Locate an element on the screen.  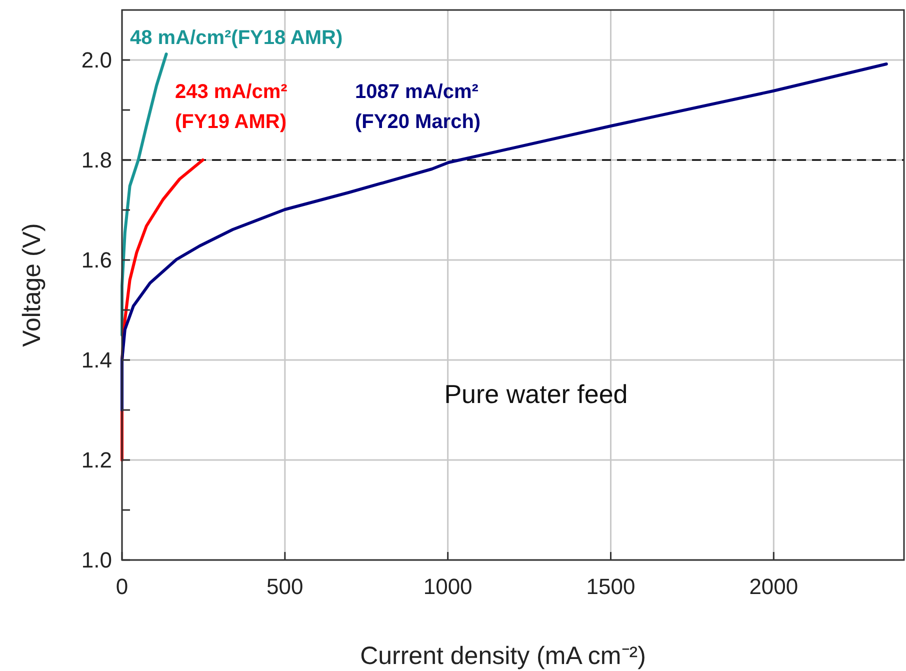
x-tick-label: 500 is located at coordinates (285, 586).